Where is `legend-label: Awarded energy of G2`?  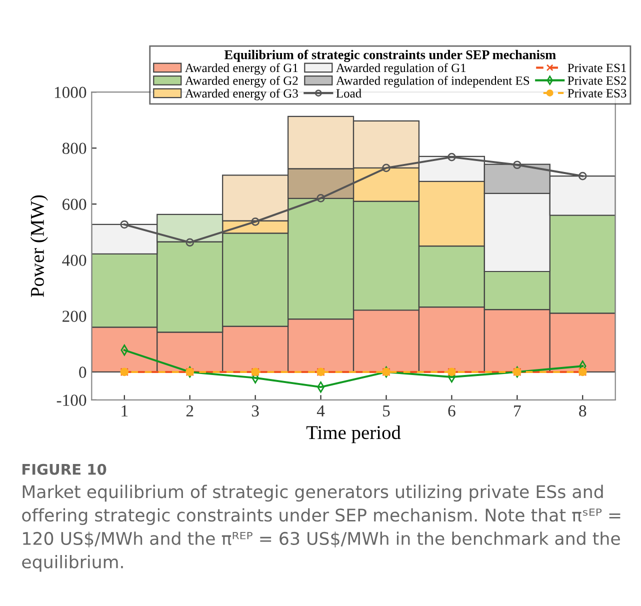 legend-label: Awarded energy of G2 is located at coordinates (241, 82).